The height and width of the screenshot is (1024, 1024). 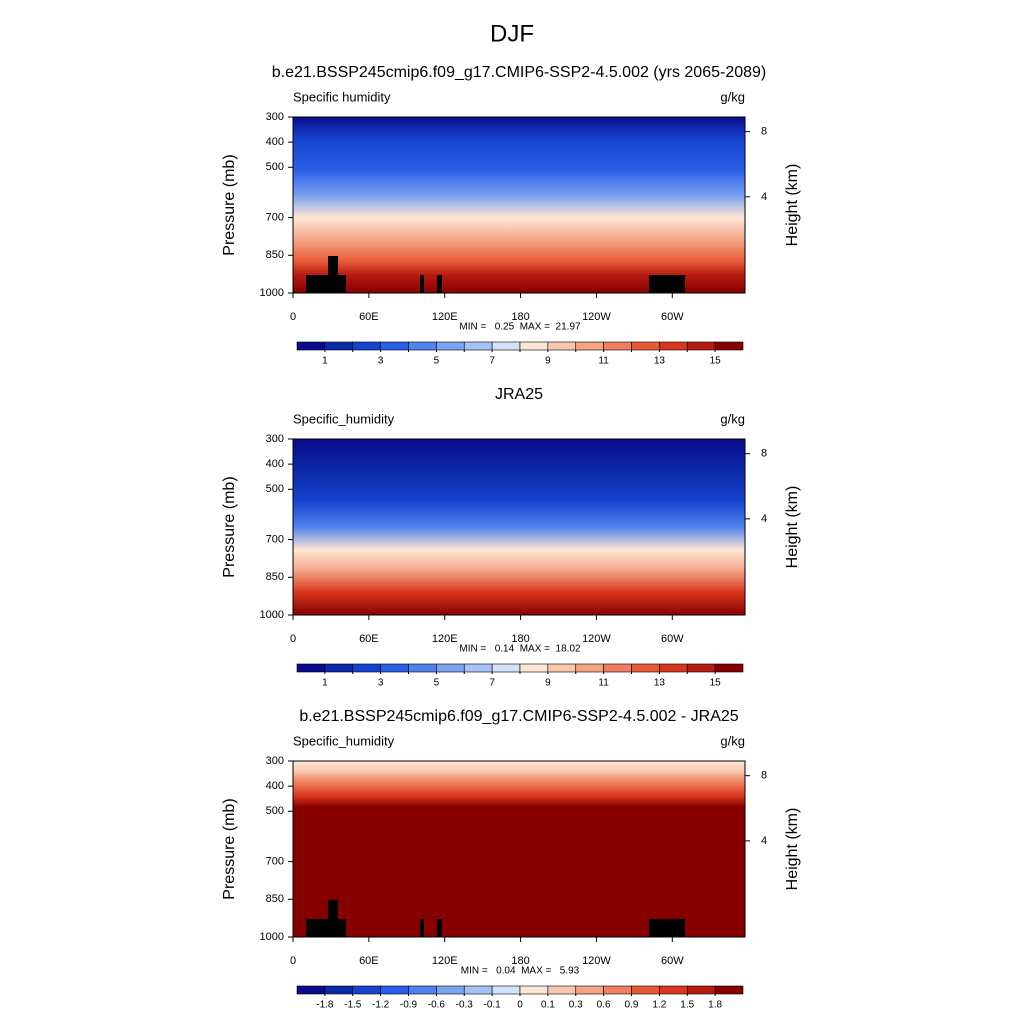 I want to click on y-tick-label: 1000, so click(x=272, y=615).